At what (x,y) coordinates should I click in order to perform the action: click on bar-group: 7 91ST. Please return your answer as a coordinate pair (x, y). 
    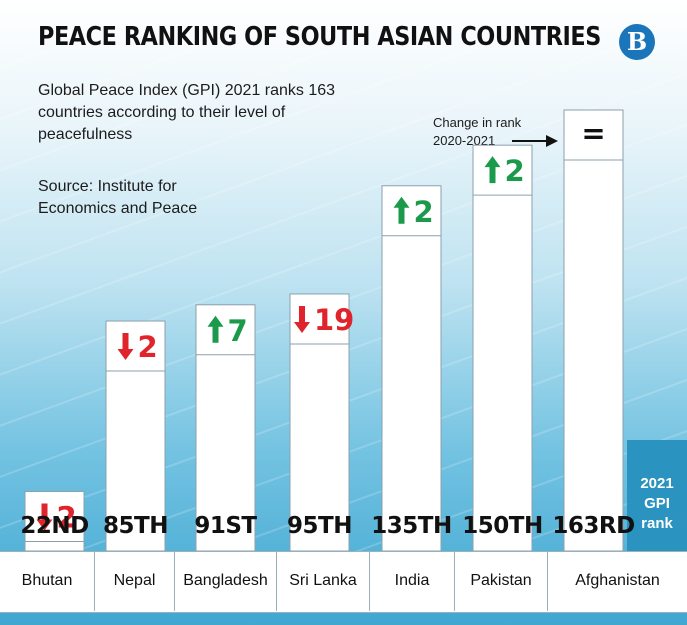
    Looking at the image, I should click on (226, 428).